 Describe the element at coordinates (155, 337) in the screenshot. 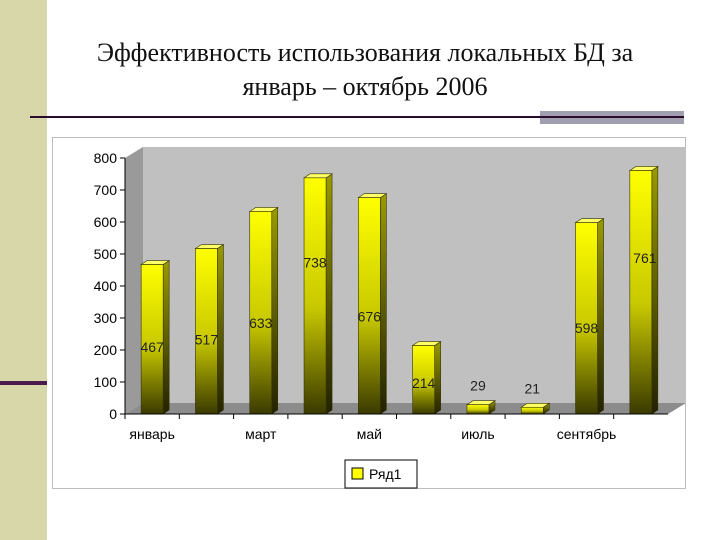

I see `bar: 467` at that location.